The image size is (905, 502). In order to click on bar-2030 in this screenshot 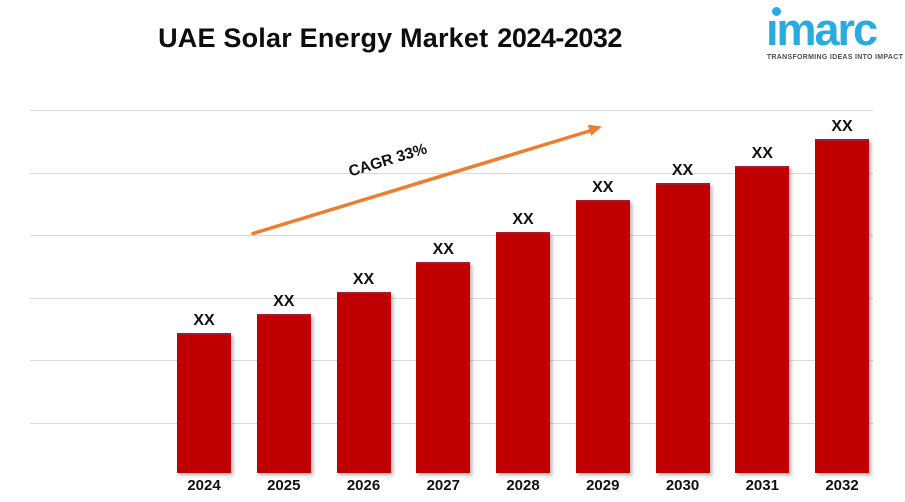, I will do `click(682, 328)`.